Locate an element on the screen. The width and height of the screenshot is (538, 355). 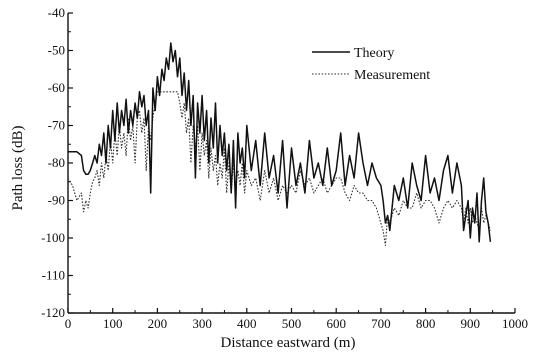
y-tick-label: -80 is located at coordinates (56, 162).